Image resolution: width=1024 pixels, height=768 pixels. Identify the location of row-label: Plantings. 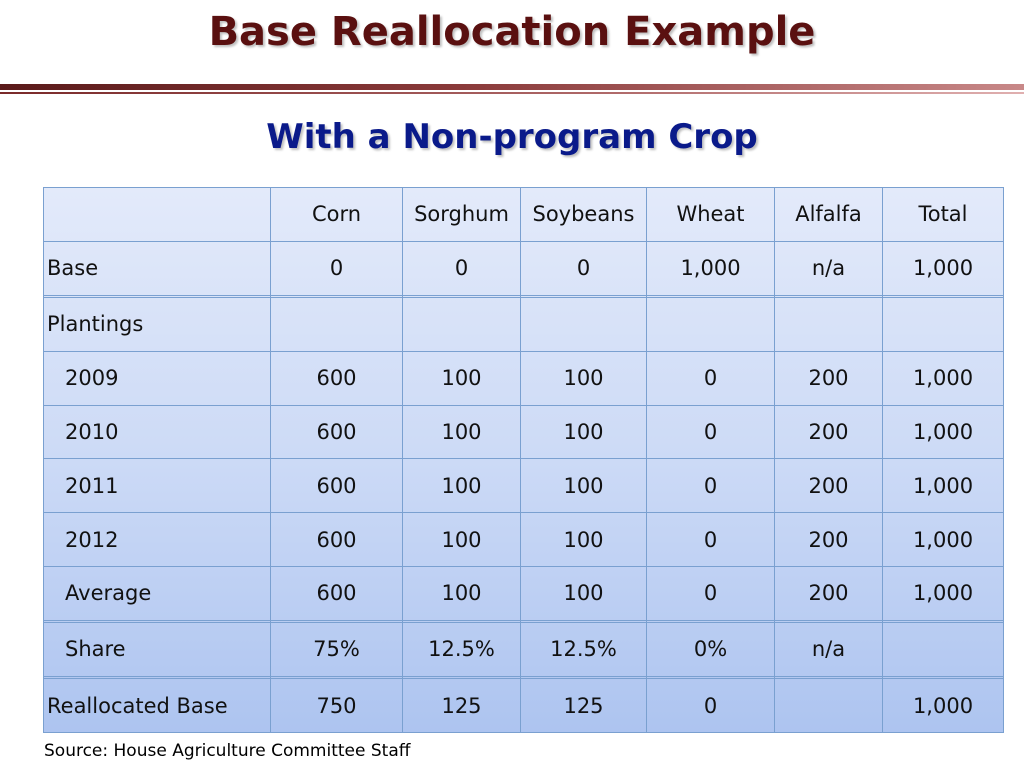
(157, 324).